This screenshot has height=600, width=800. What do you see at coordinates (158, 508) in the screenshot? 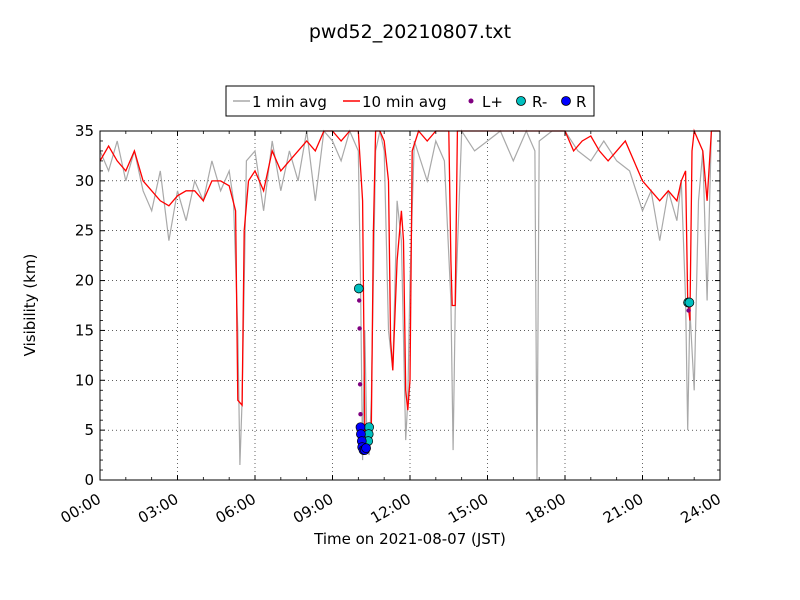
I see `x-tick-label: 03:00` at bounding box center [158, 508].